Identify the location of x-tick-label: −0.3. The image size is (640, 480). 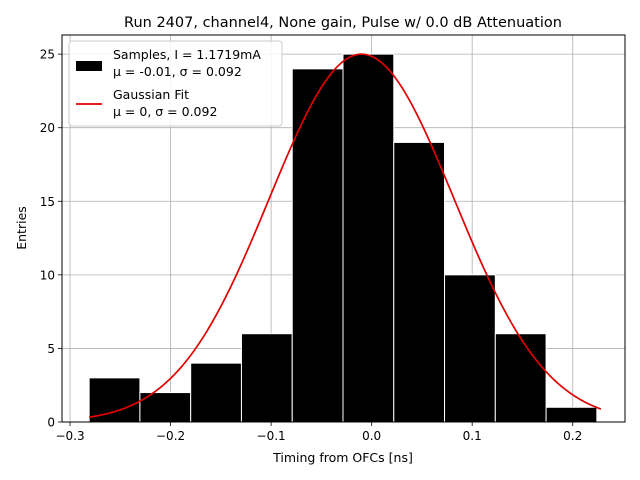
(69, 436).